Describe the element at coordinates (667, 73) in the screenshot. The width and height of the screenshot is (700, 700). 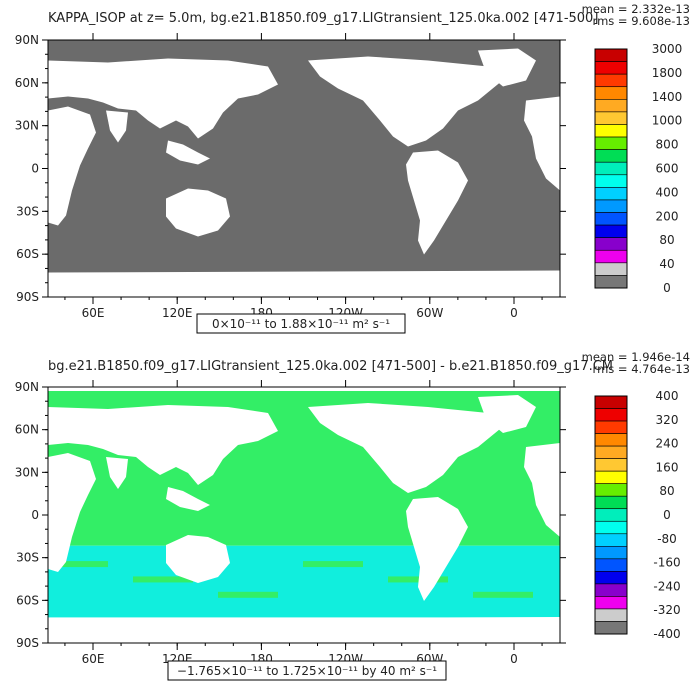
I see `colorbar-label: 1800` at that location.